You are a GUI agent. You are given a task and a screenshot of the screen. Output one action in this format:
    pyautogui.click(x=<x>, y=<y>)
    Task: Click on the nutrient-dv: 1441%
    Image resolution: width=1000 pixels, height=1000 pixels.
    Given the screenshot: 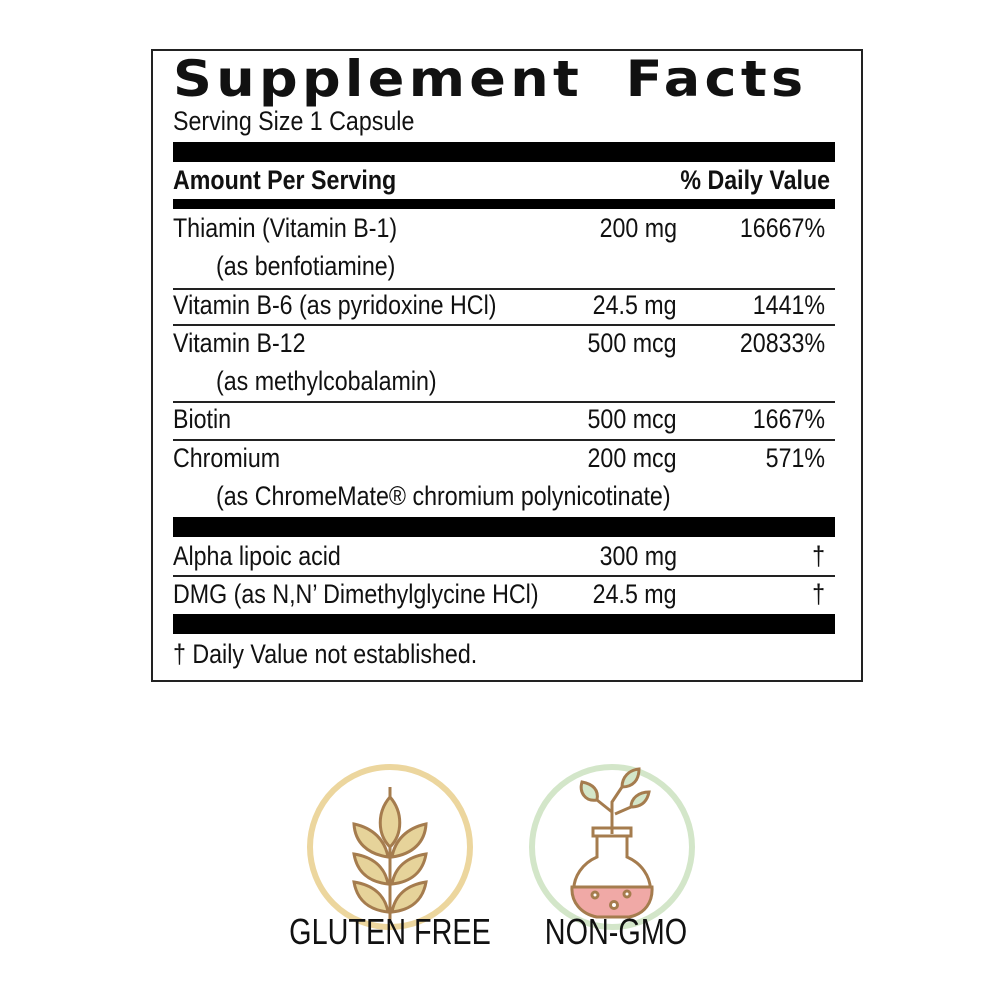 What is the action you would take?
    pyautogui.click(x=788, y=305)
    